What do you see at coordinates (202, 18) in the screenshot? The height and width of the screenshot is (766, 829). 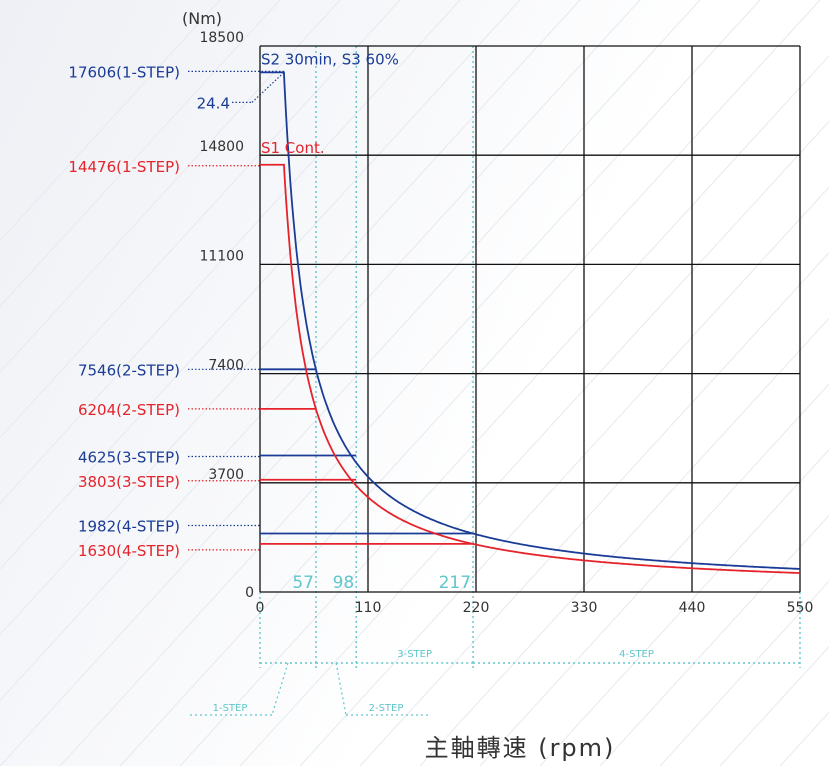 I see `y-axis-unit: (Nm)` at bounding box center [202, 18].